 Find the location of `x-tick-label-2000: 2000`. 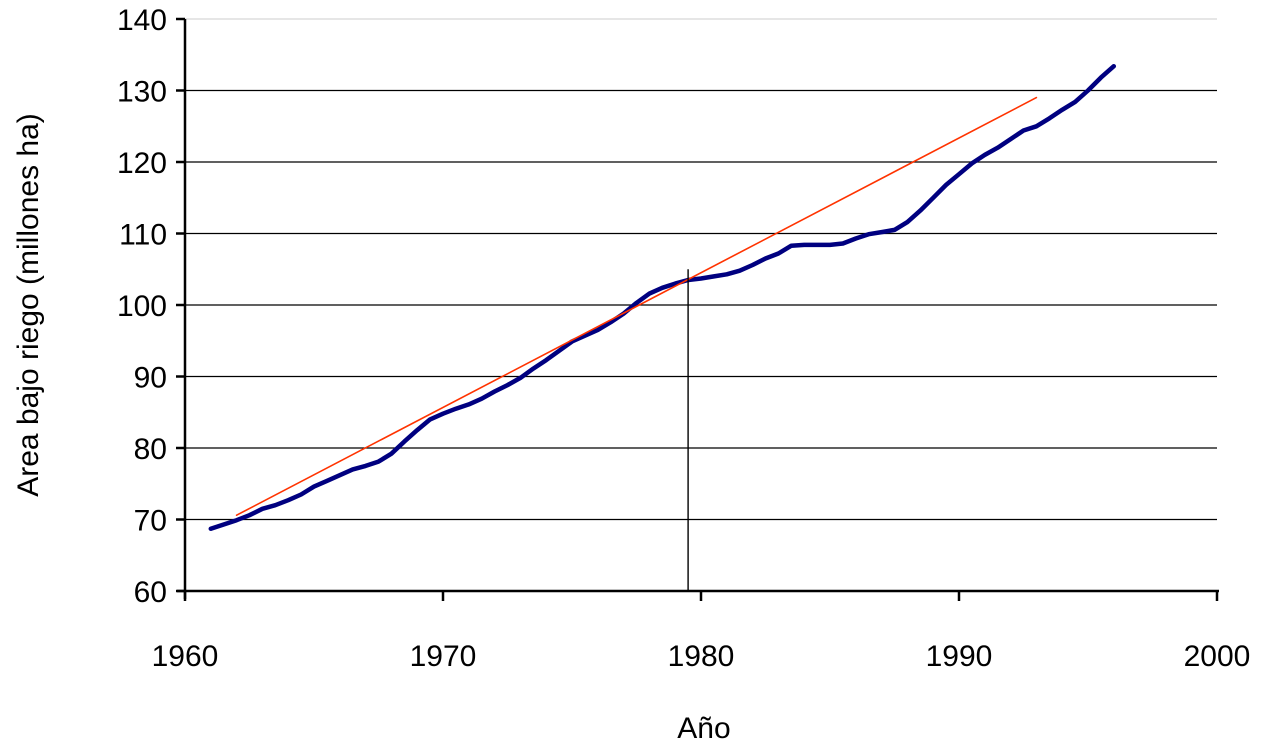

x-tick-label-2000: 2000 is located at coordinates (1217, 656).